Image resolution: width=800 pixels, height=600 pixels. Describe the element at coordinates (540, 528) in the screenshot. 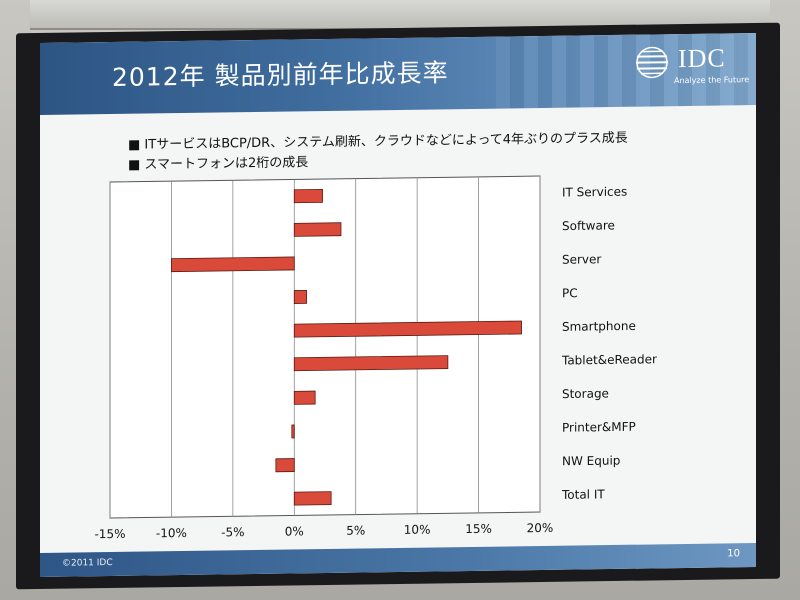

I see `x-tick-label: 20%` at that location.